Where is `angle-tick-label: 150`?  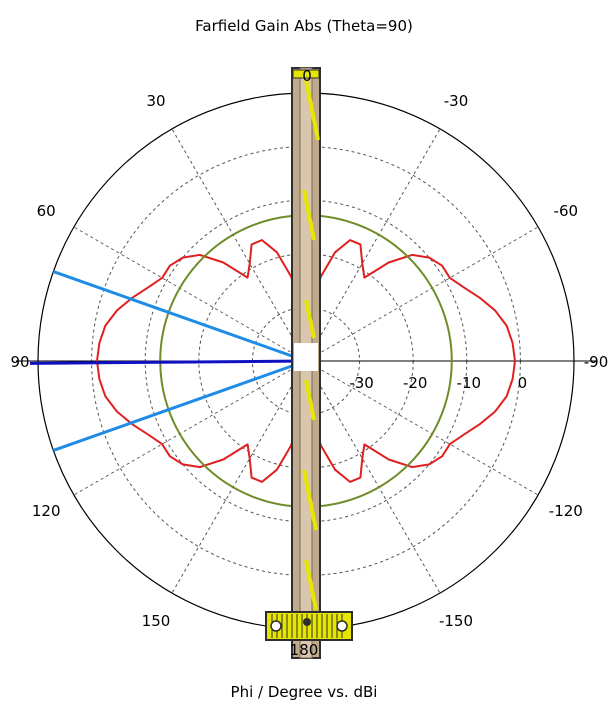 angle-tick-label: 150 is located at coordinates (156, 621).